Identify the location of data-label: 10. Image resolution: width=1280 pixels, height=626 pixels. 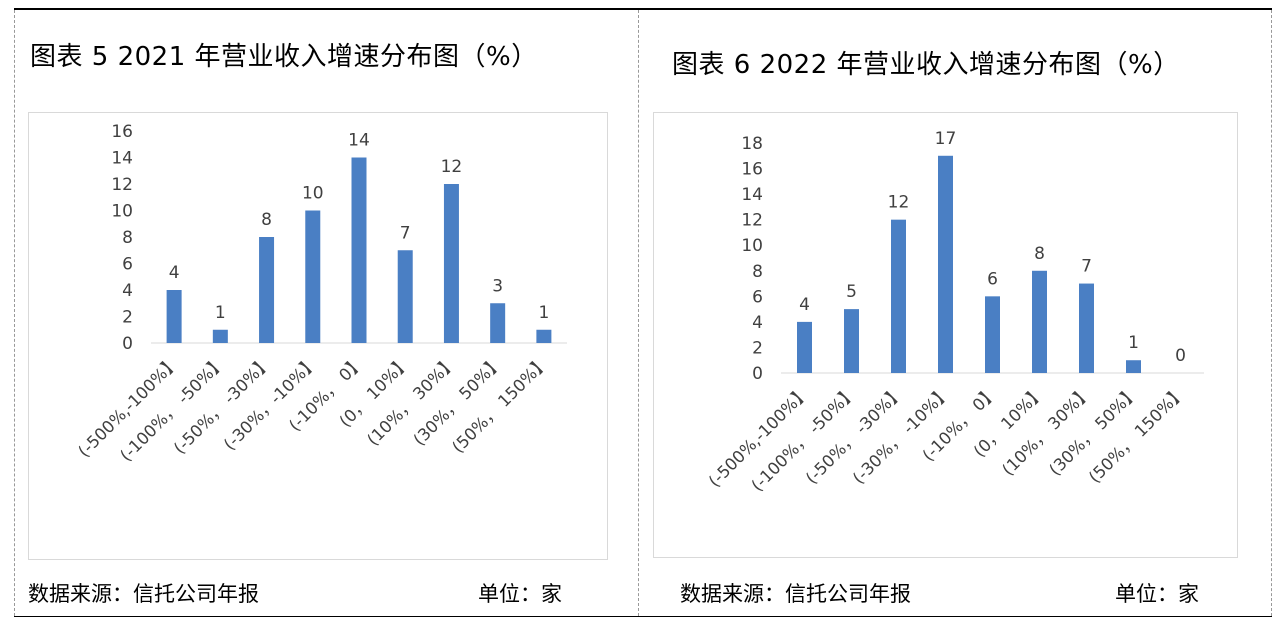
(313, 194).